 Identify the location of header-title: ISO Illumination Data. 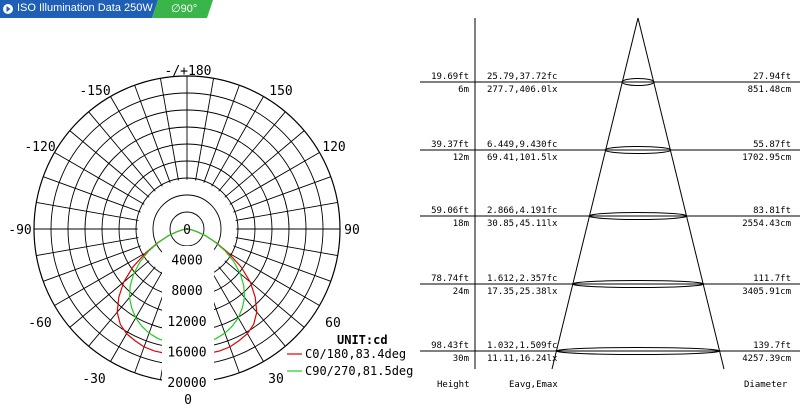
(69, 8).